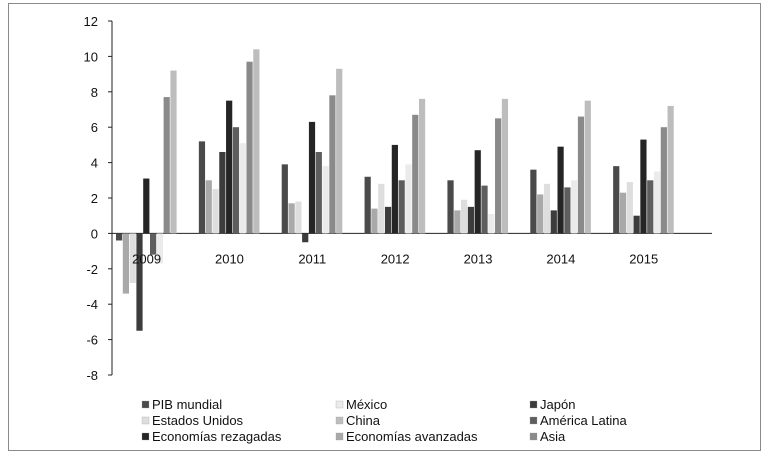  What do you see at coordinates (229, 258) in the screenshot?
I see `x-tick-label: 2010` at bounding box center [229, 258].